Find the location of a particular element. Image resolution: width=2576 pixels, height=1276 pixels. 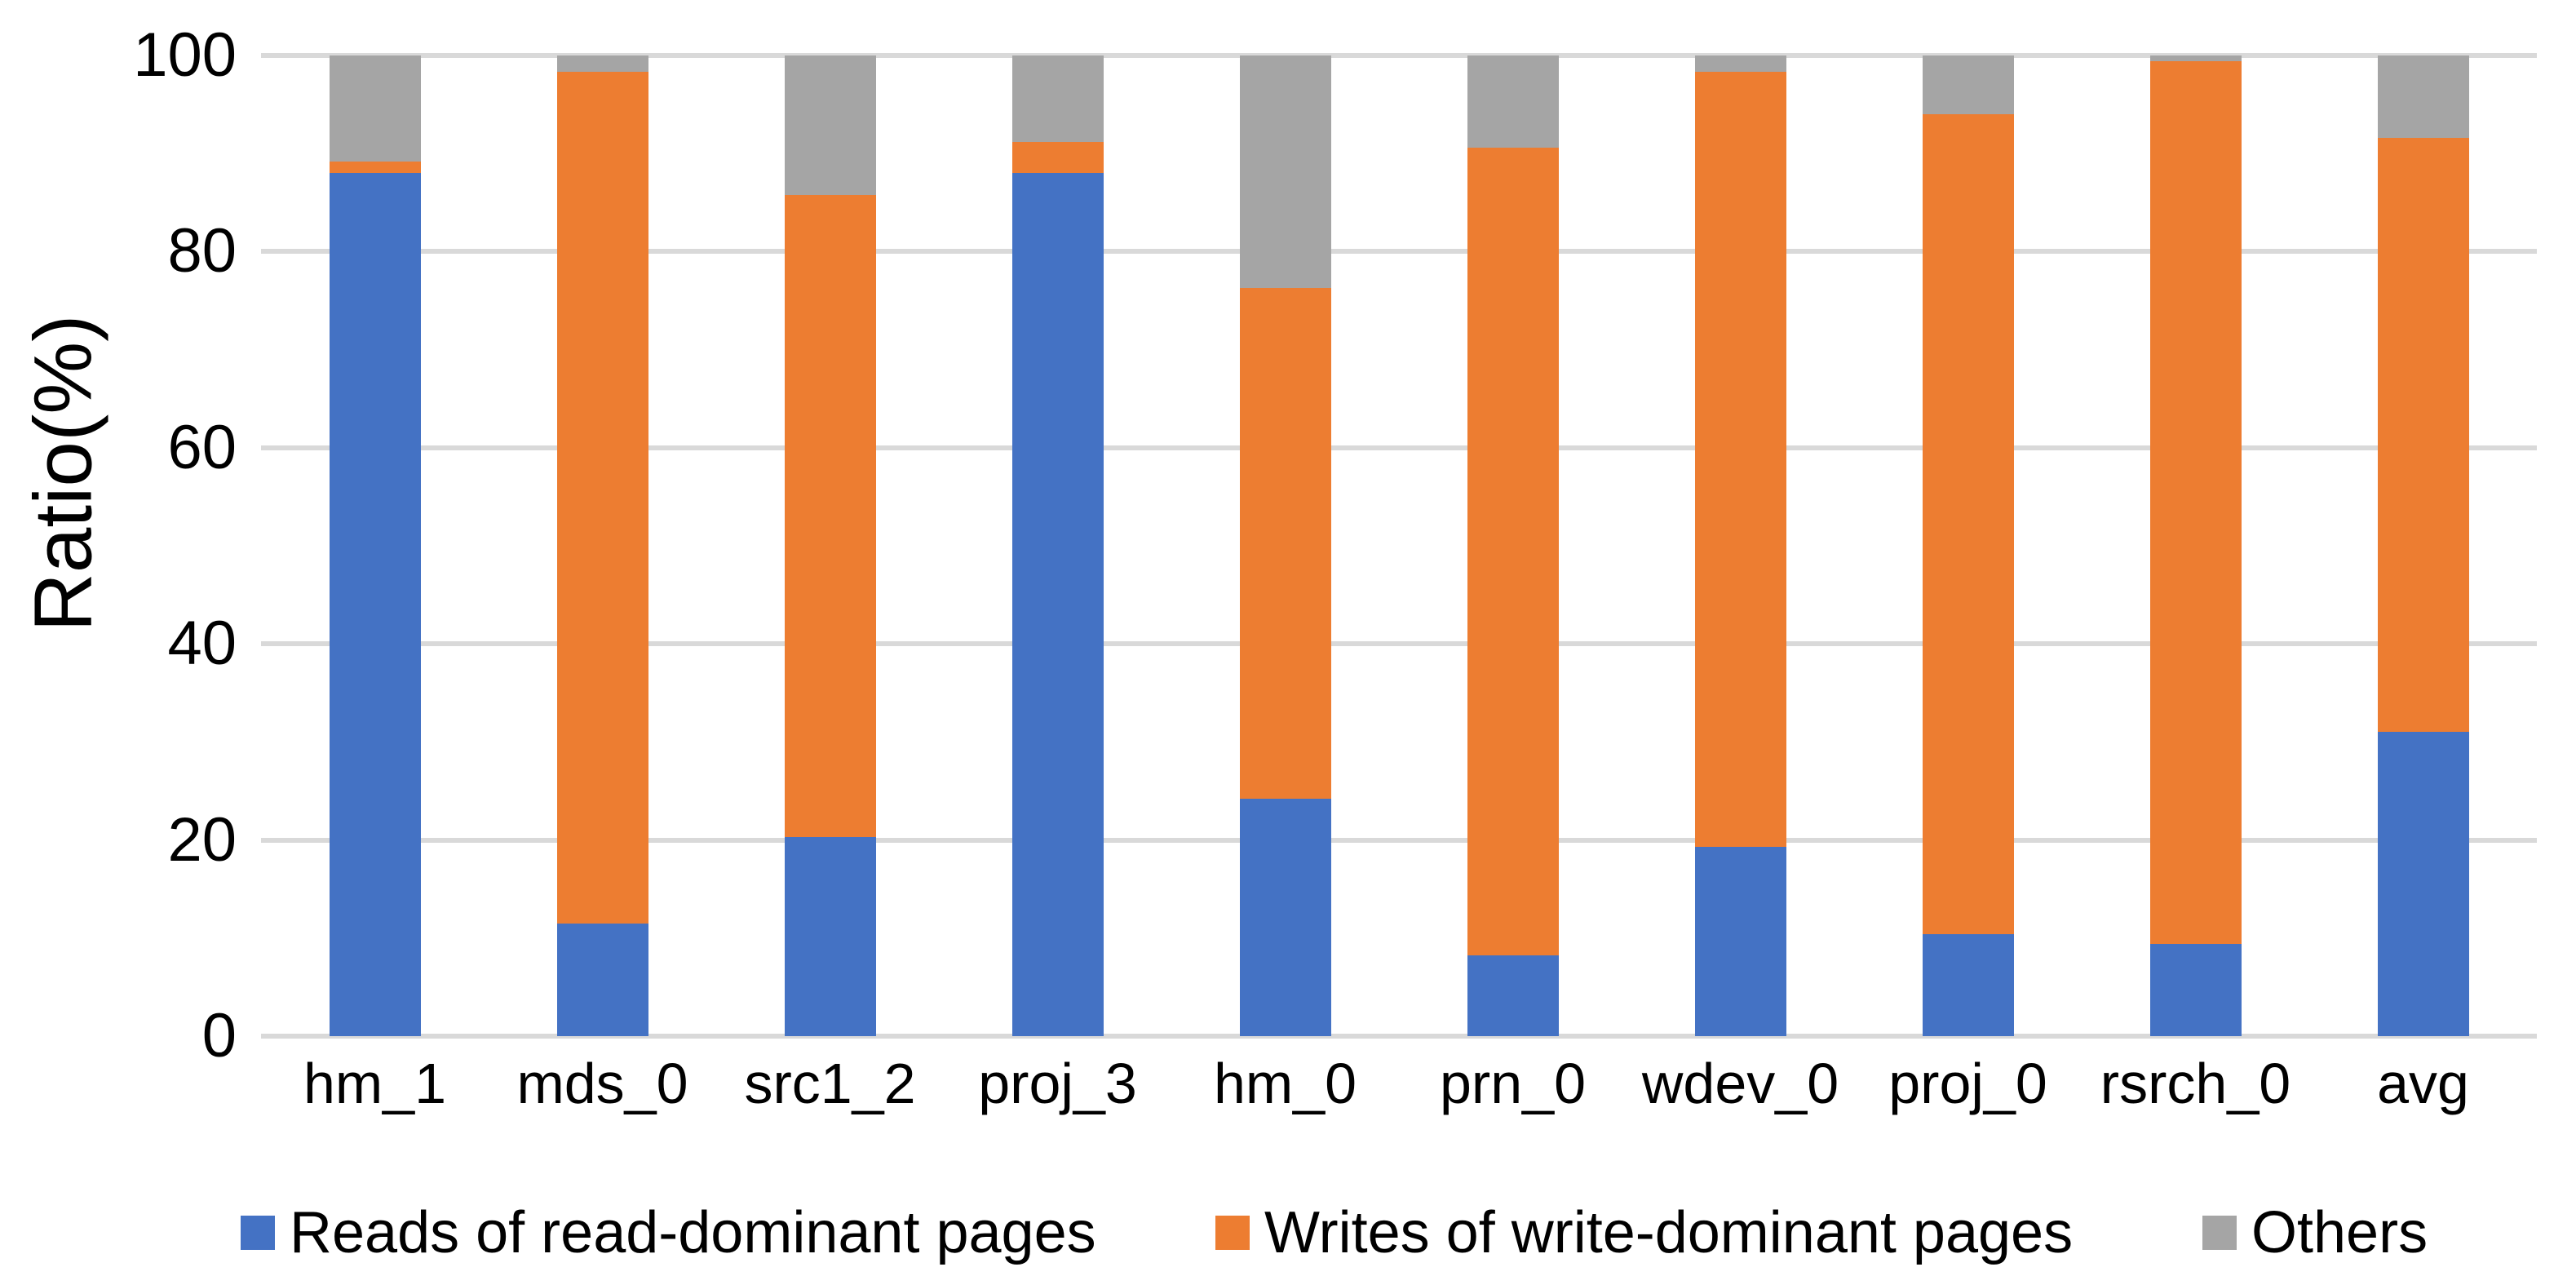

x-tick-label-proj_3: proj_3 is located at coordinates (1057, 1084).